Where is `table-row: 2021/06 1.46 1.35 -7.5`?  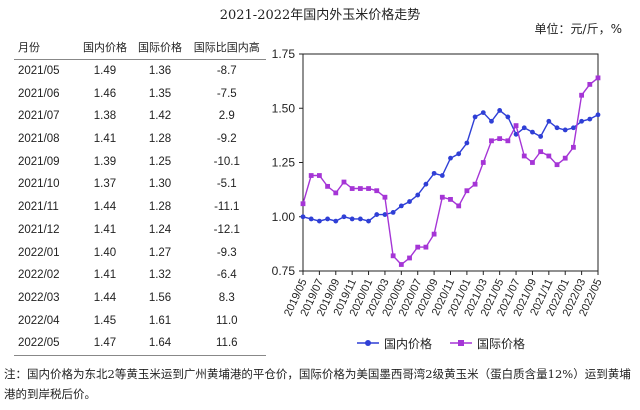
table-row: 2021/06 1.46 1.35 -7.5 is located at coordinates (140, 93).